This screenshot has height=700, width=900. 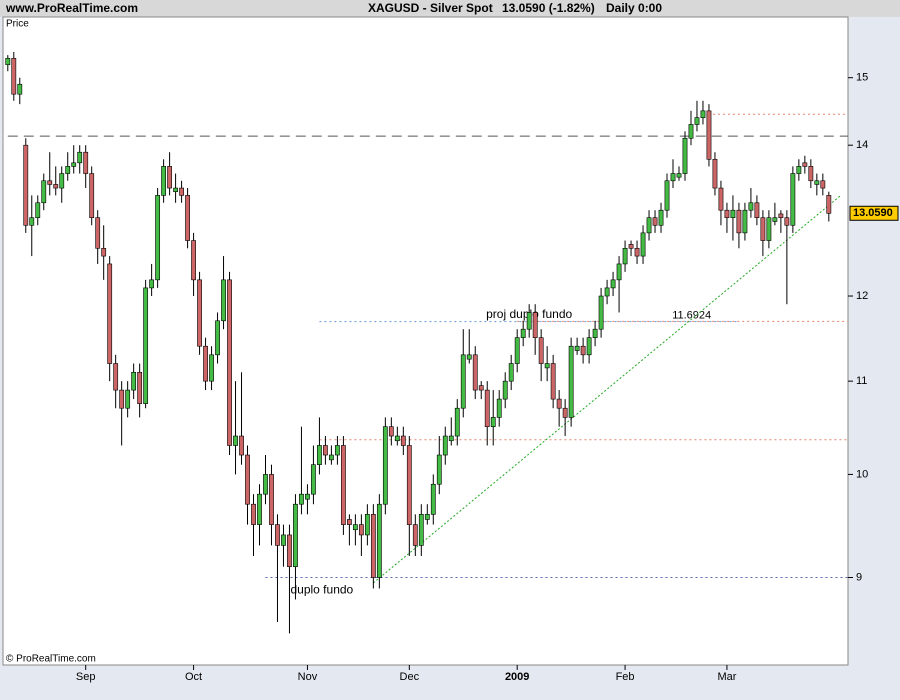 What do you see at coordinates (862, 296) in the screenshot?
I see `y-tick-label: 12` at bounding box center [862, 296].